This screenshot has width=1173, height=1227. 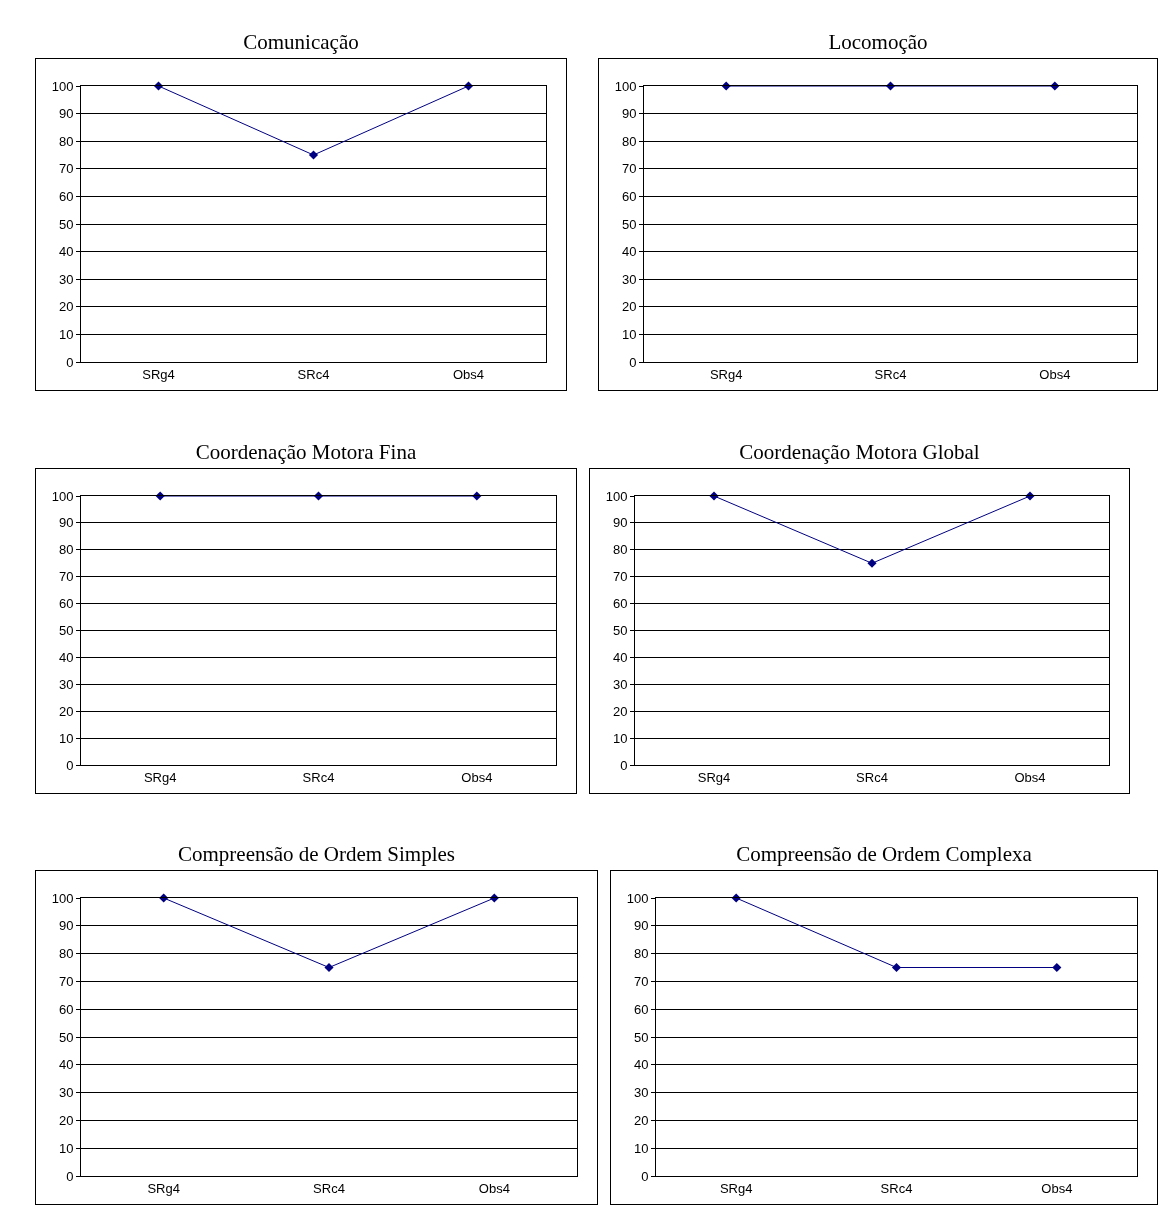 I want to click on chart-title: Comunicação, so click(x=301, y=43).